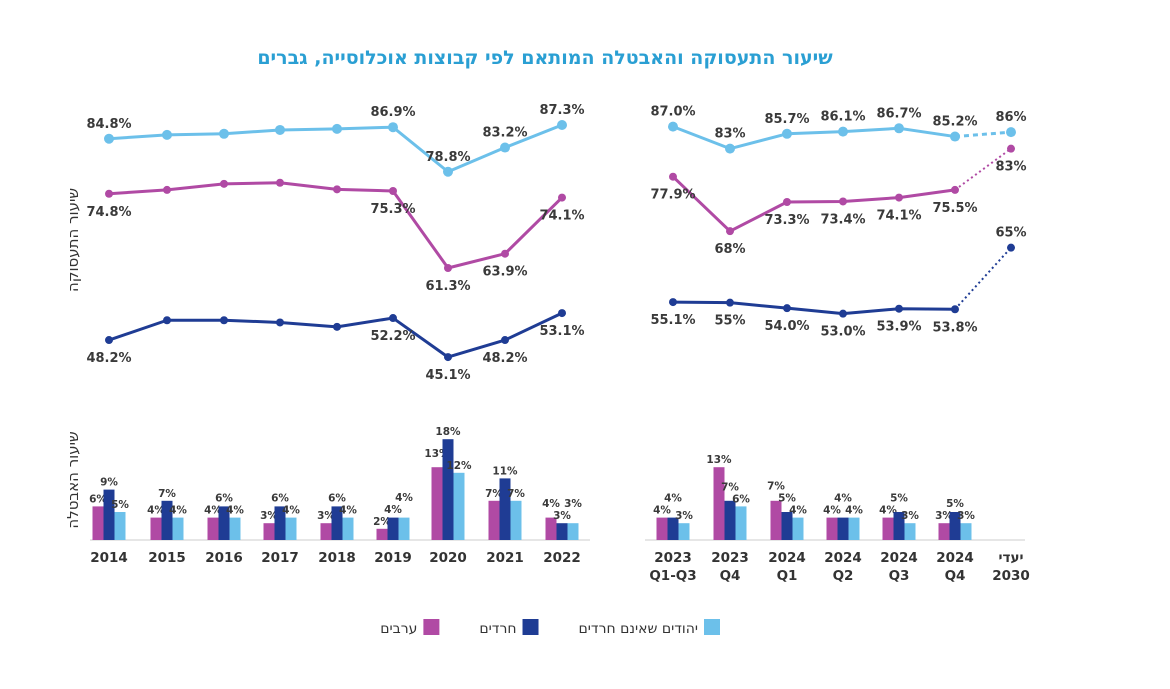  I want to click on bar-label: 18%, so click(448, 432).